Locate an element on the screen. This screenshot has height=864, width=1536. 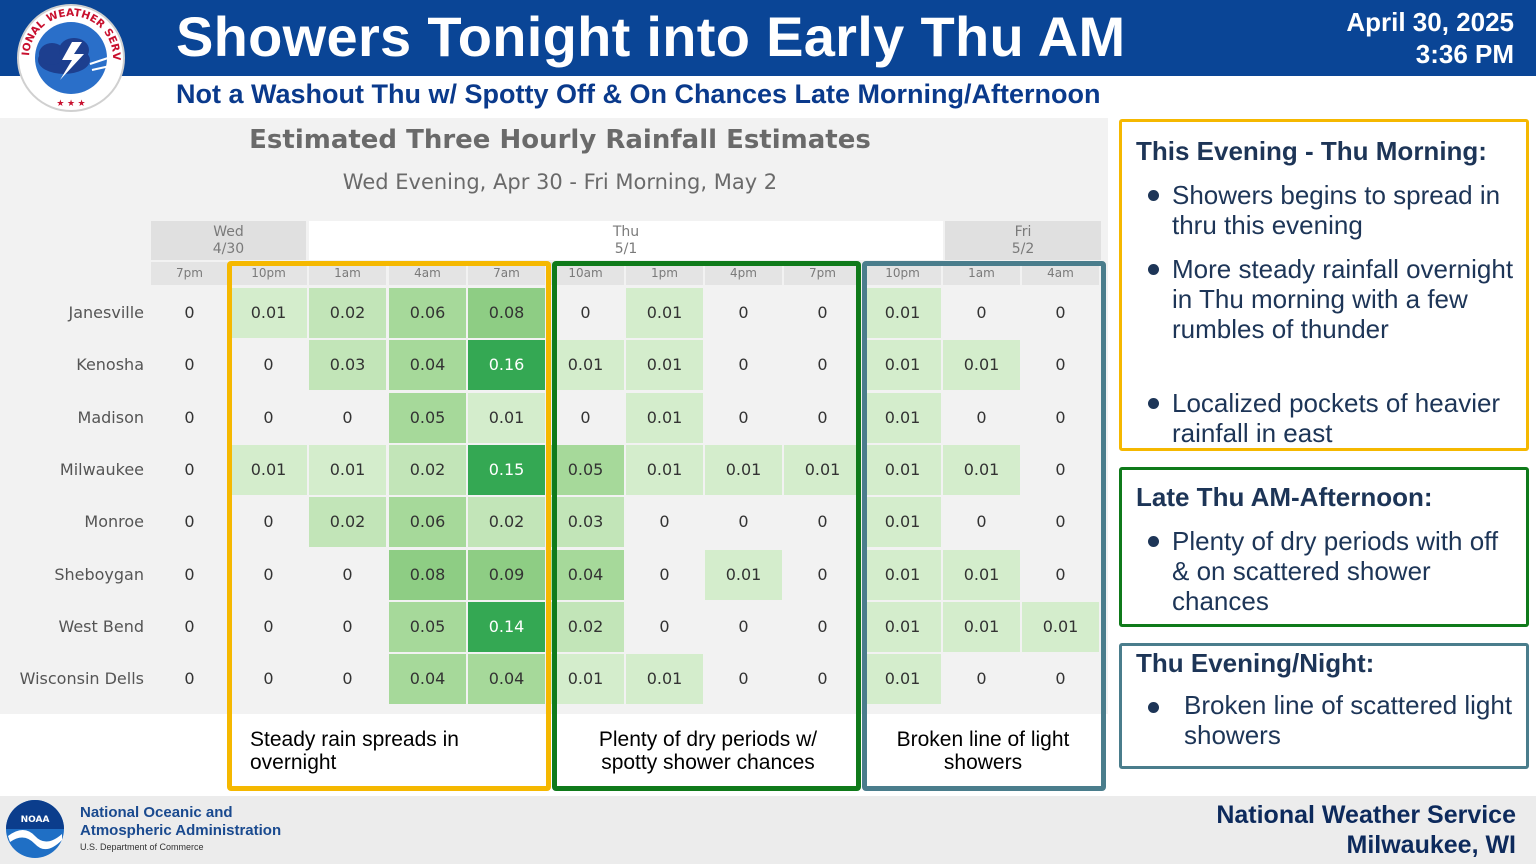
noaa-name-line2: Atmospheric Administration is located at coordinates (181, 830).